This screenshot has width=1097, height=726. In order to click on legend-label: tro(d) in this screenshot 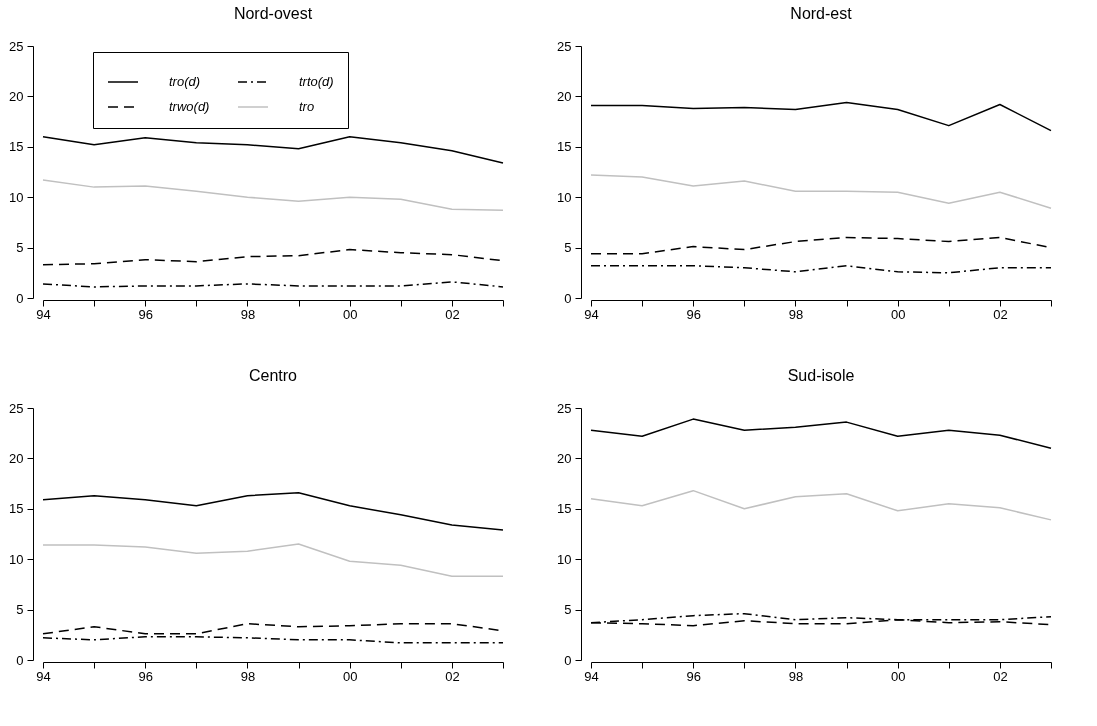, I will do `click(185, 81)`.